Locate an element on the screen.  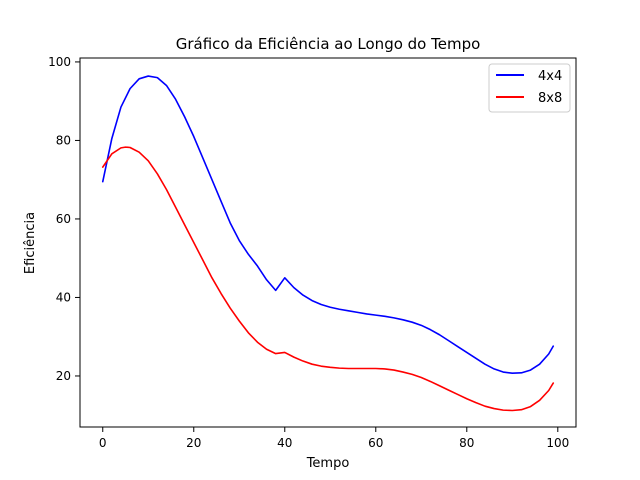
chart-title: Gráfico da Eficiência ao Longo do Tempo is located at coordinates (328, 44).